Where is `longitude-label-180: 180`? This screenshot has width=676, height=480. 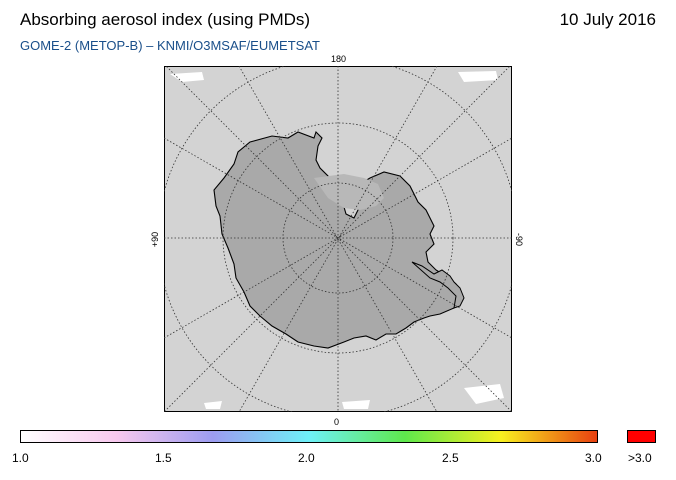 longitude-label-180: 180 is located at coordinates (339, 59).